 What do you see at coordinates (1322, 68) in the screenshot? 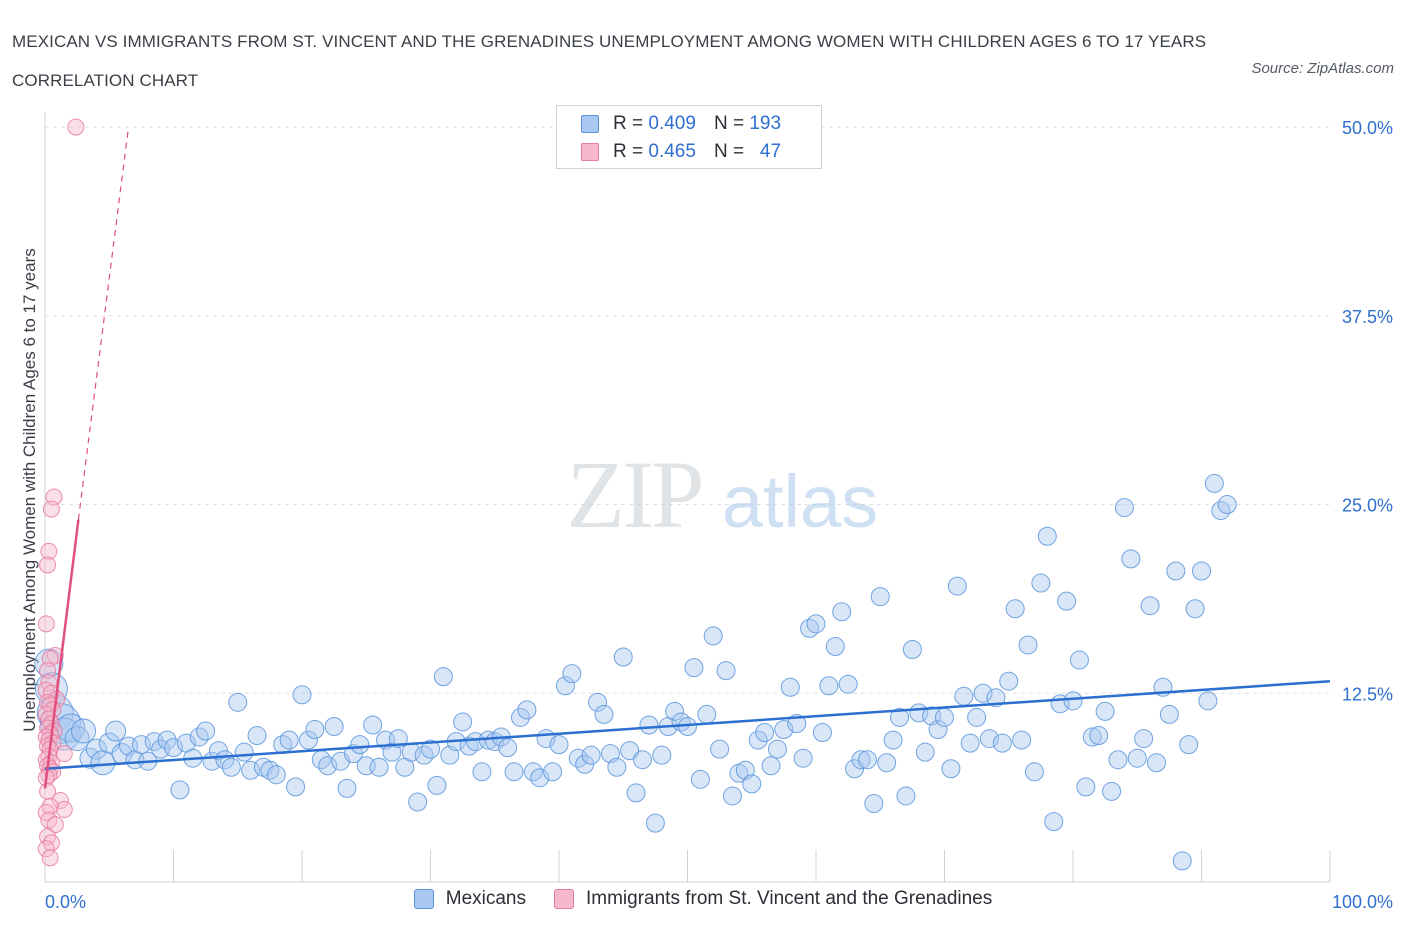
I see `source-label: Source: ZipAtlas.com` at bounding box center [1322, 68].